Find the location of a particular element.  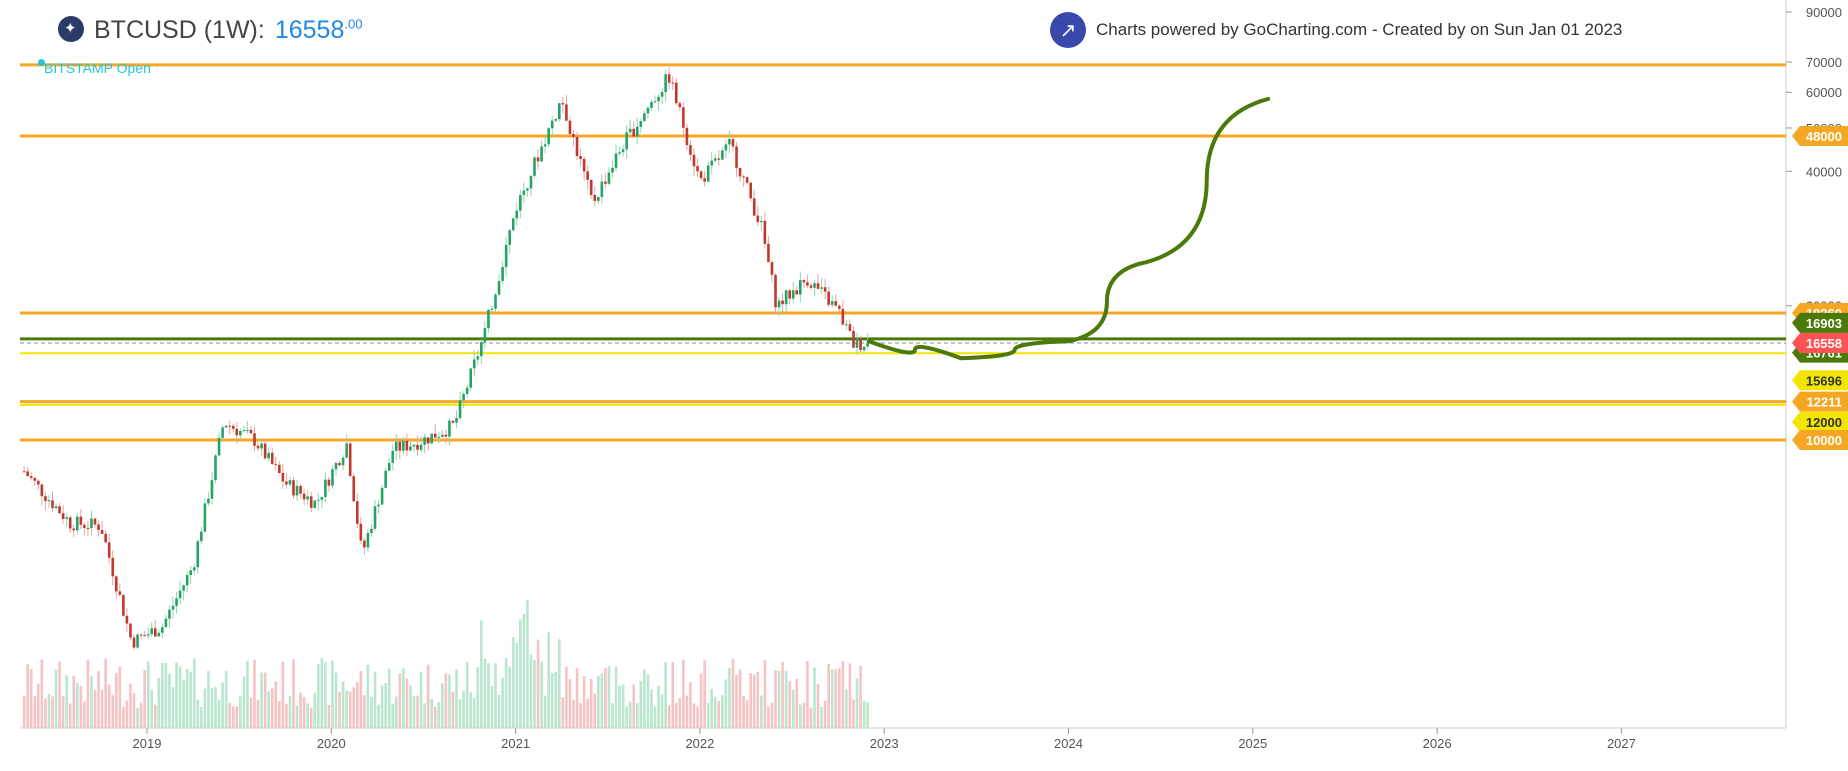

level-label: 10000 is located at coordinates (1820, 440).